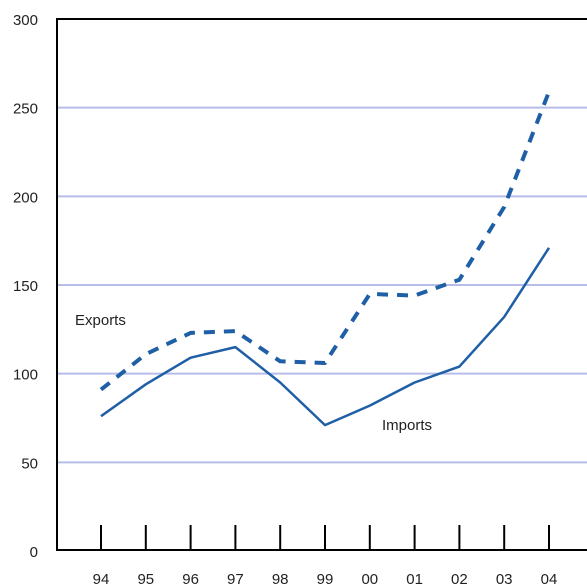  I want to click on y-tick-labels: 0 50 100 150 200 250 300, so click(25, 286).